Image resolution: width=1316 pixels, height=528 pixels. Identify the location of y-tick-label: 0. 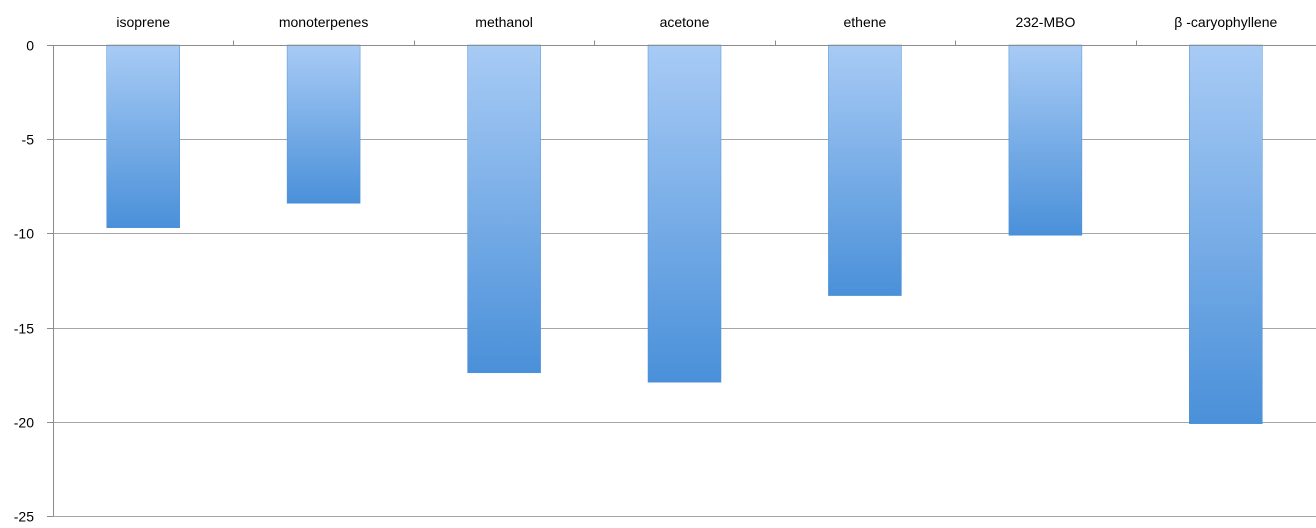
(30, 46).